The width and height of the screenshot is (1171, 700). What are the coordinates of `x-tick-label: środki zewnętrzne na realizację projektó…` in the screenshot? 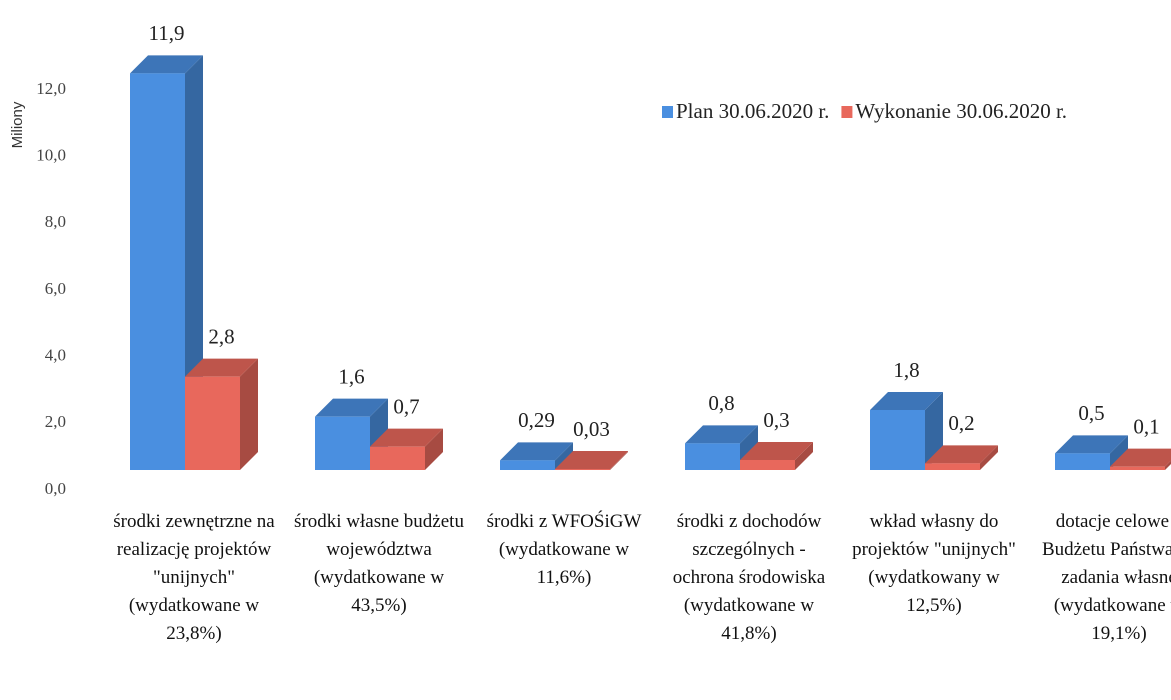 It's located at (194, 577).